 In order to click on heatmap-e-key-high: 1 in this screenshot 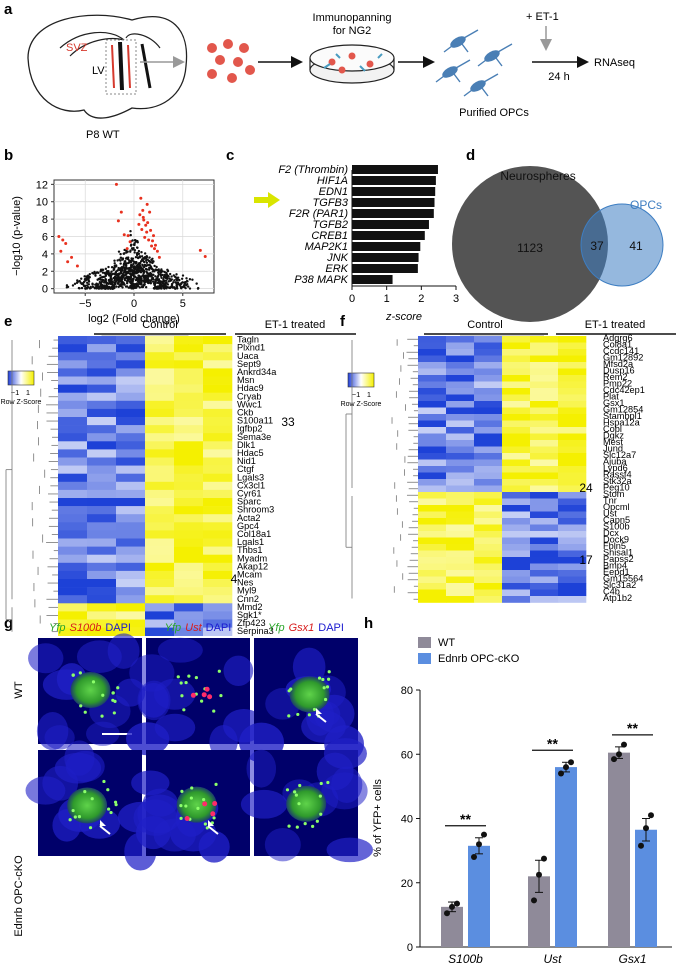, I will do `click(28, 392)`.